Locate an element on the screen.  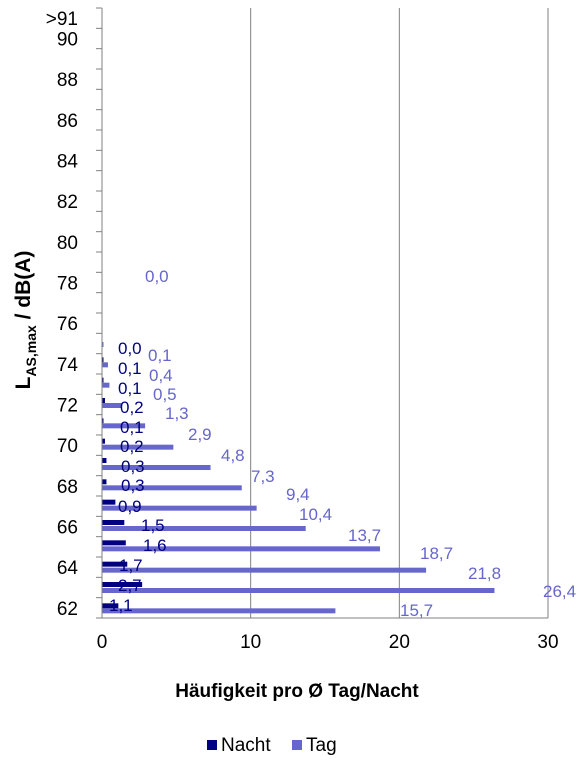
y-tick-label: 74 is located at coordinates (68, 365).